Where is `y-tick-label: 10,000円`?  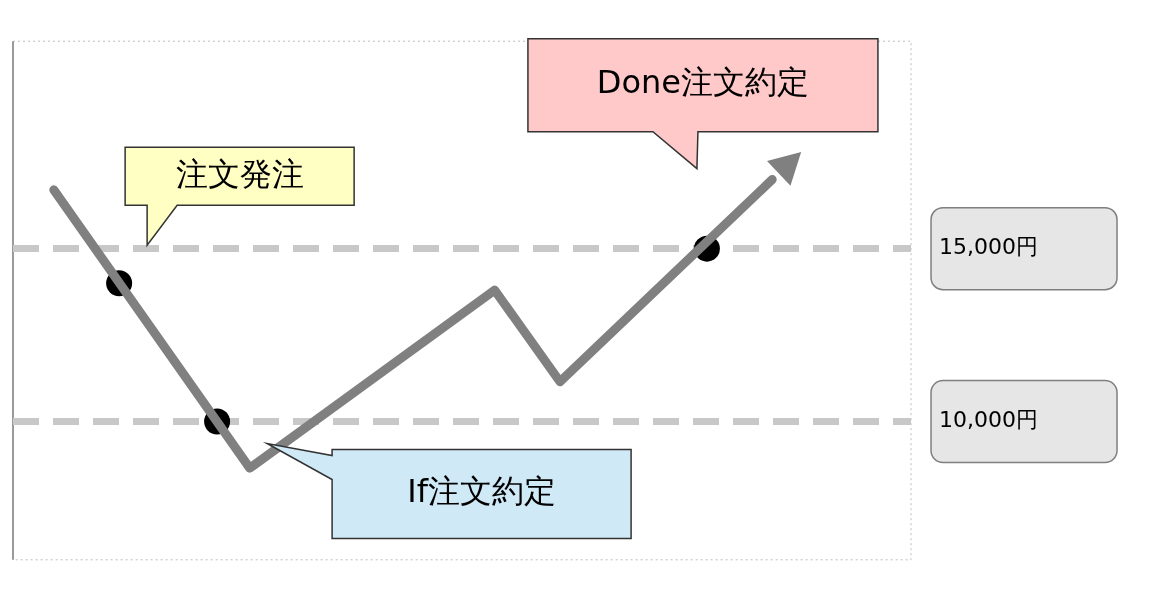 y-tick-label: 10,000円 is located at coordinates (989, 420).